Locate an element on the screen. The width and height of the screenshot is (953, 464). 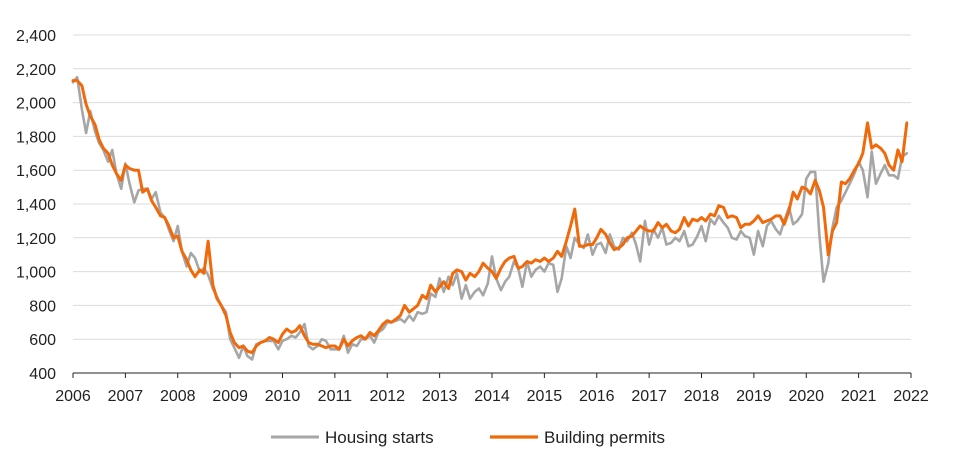
y-tick-label: 600 is located at coordinates (42, 340).